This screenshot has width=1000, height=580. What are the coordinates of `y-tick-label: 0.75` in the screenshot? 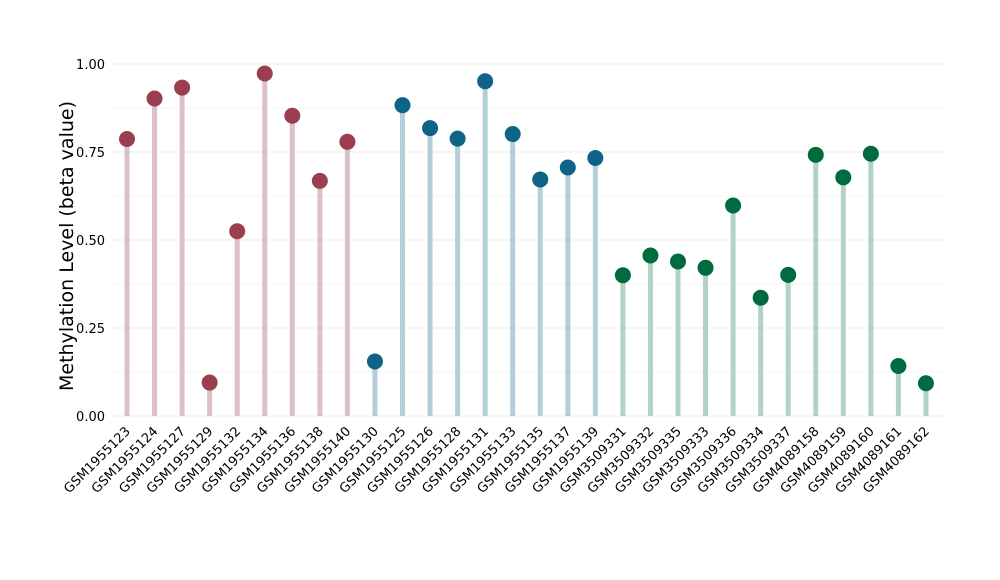 It's located at (90, 153).